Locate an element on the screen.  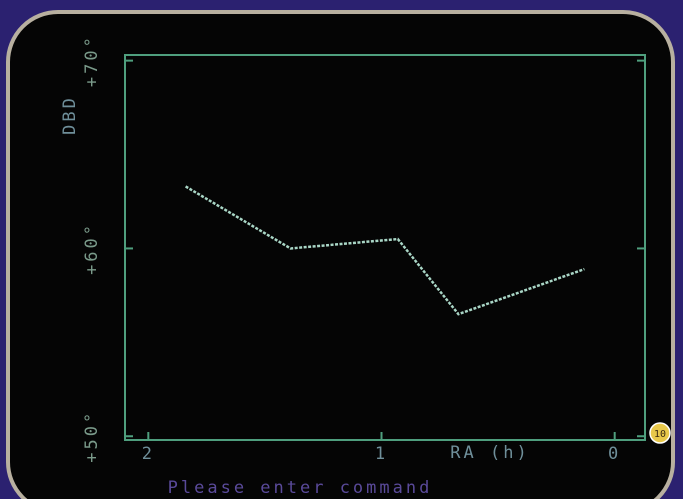
badge-label: 10 is located at coordinates (660, 434).